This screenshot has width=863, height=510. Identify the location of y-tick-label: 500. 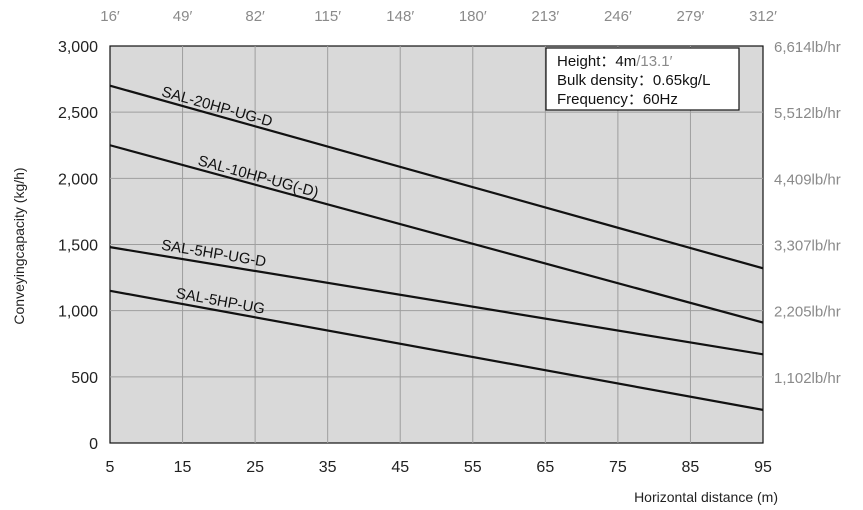
(84, 378).